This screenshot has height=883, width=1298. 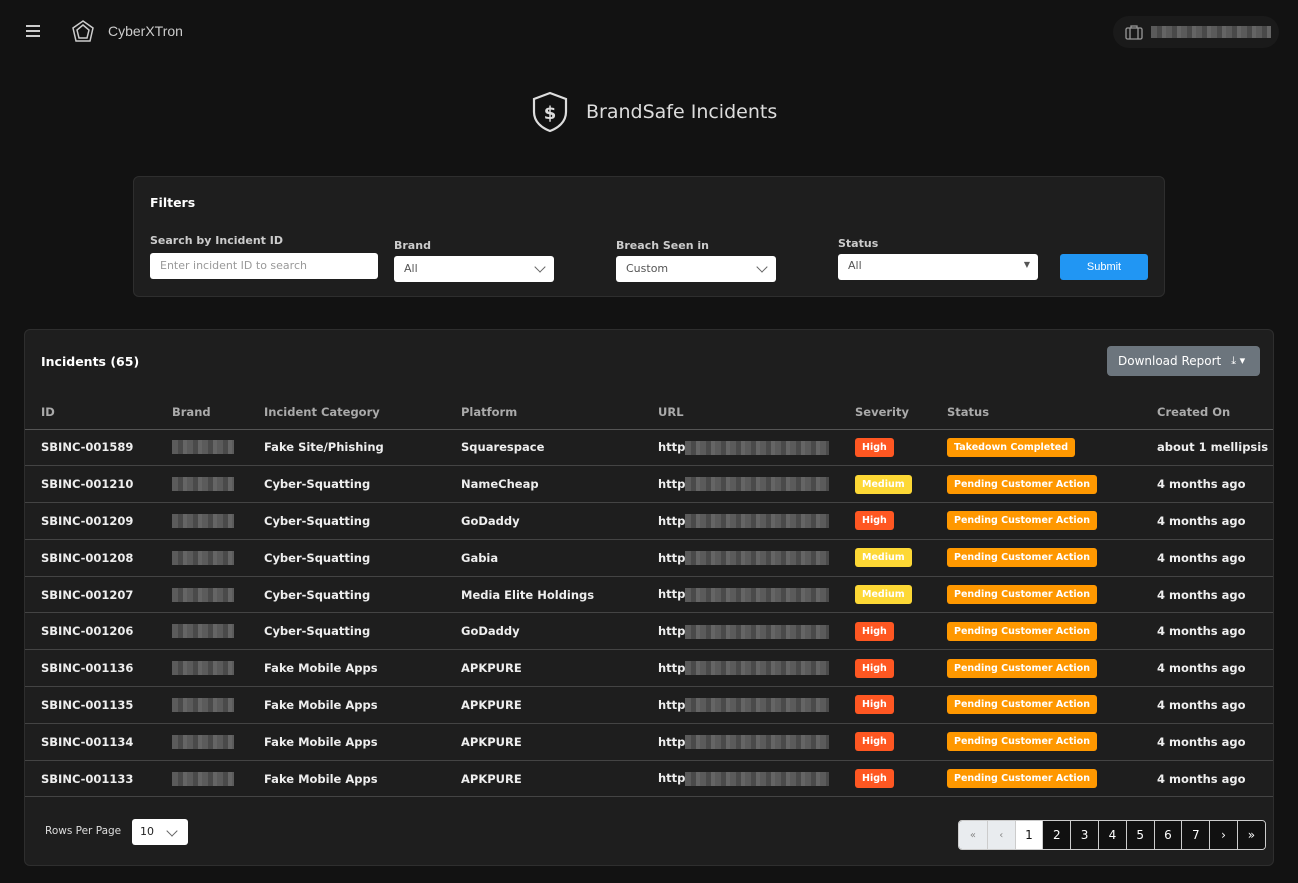 What do you see at coordinates (1056, 835) in the screenshot?
I see `page-button: 2` at bounding box center [1056, 835].